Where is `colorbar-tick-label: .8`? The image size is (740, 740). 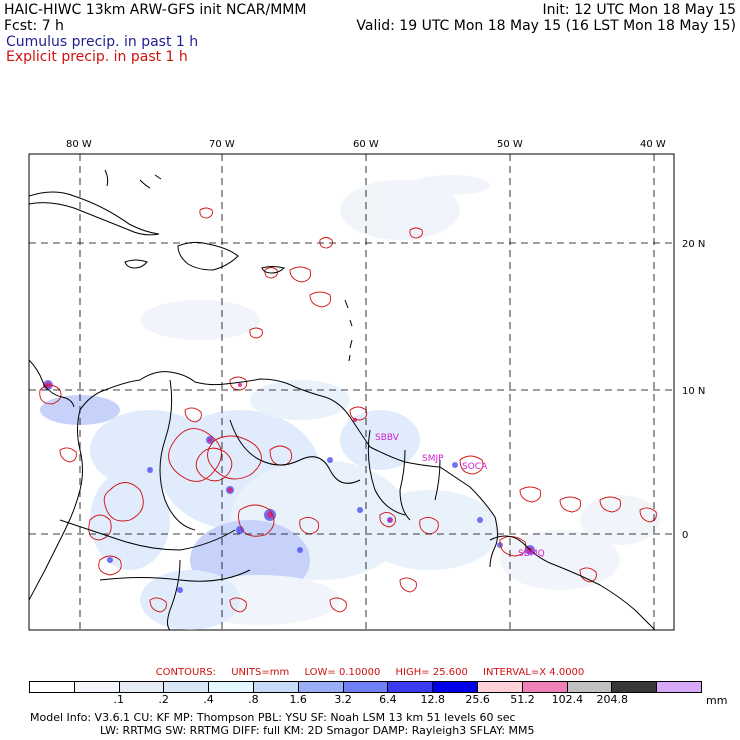
colorbar-tick-label: .8 is located at coordinates (253, 699).